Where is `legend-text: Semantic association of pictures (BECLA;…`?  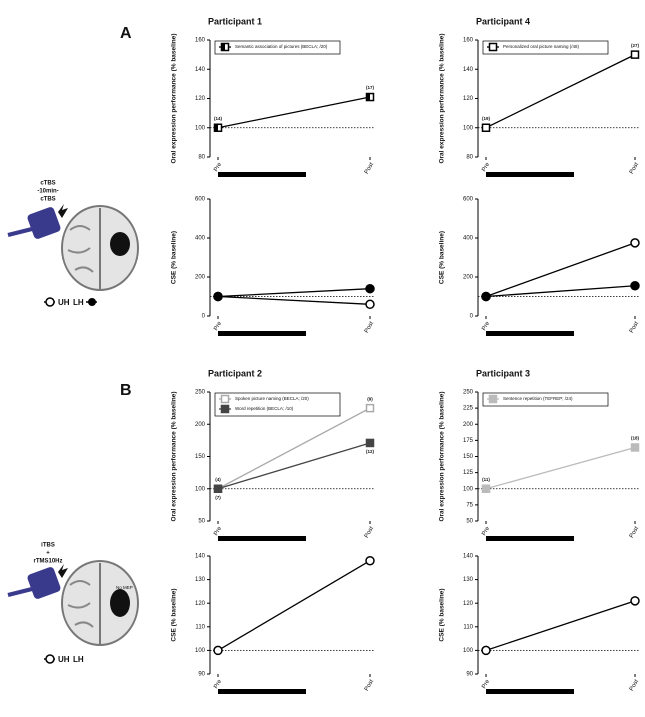
legend-text: Semantic association of pictures (BECLA;… is located at coordinates (281, 46).